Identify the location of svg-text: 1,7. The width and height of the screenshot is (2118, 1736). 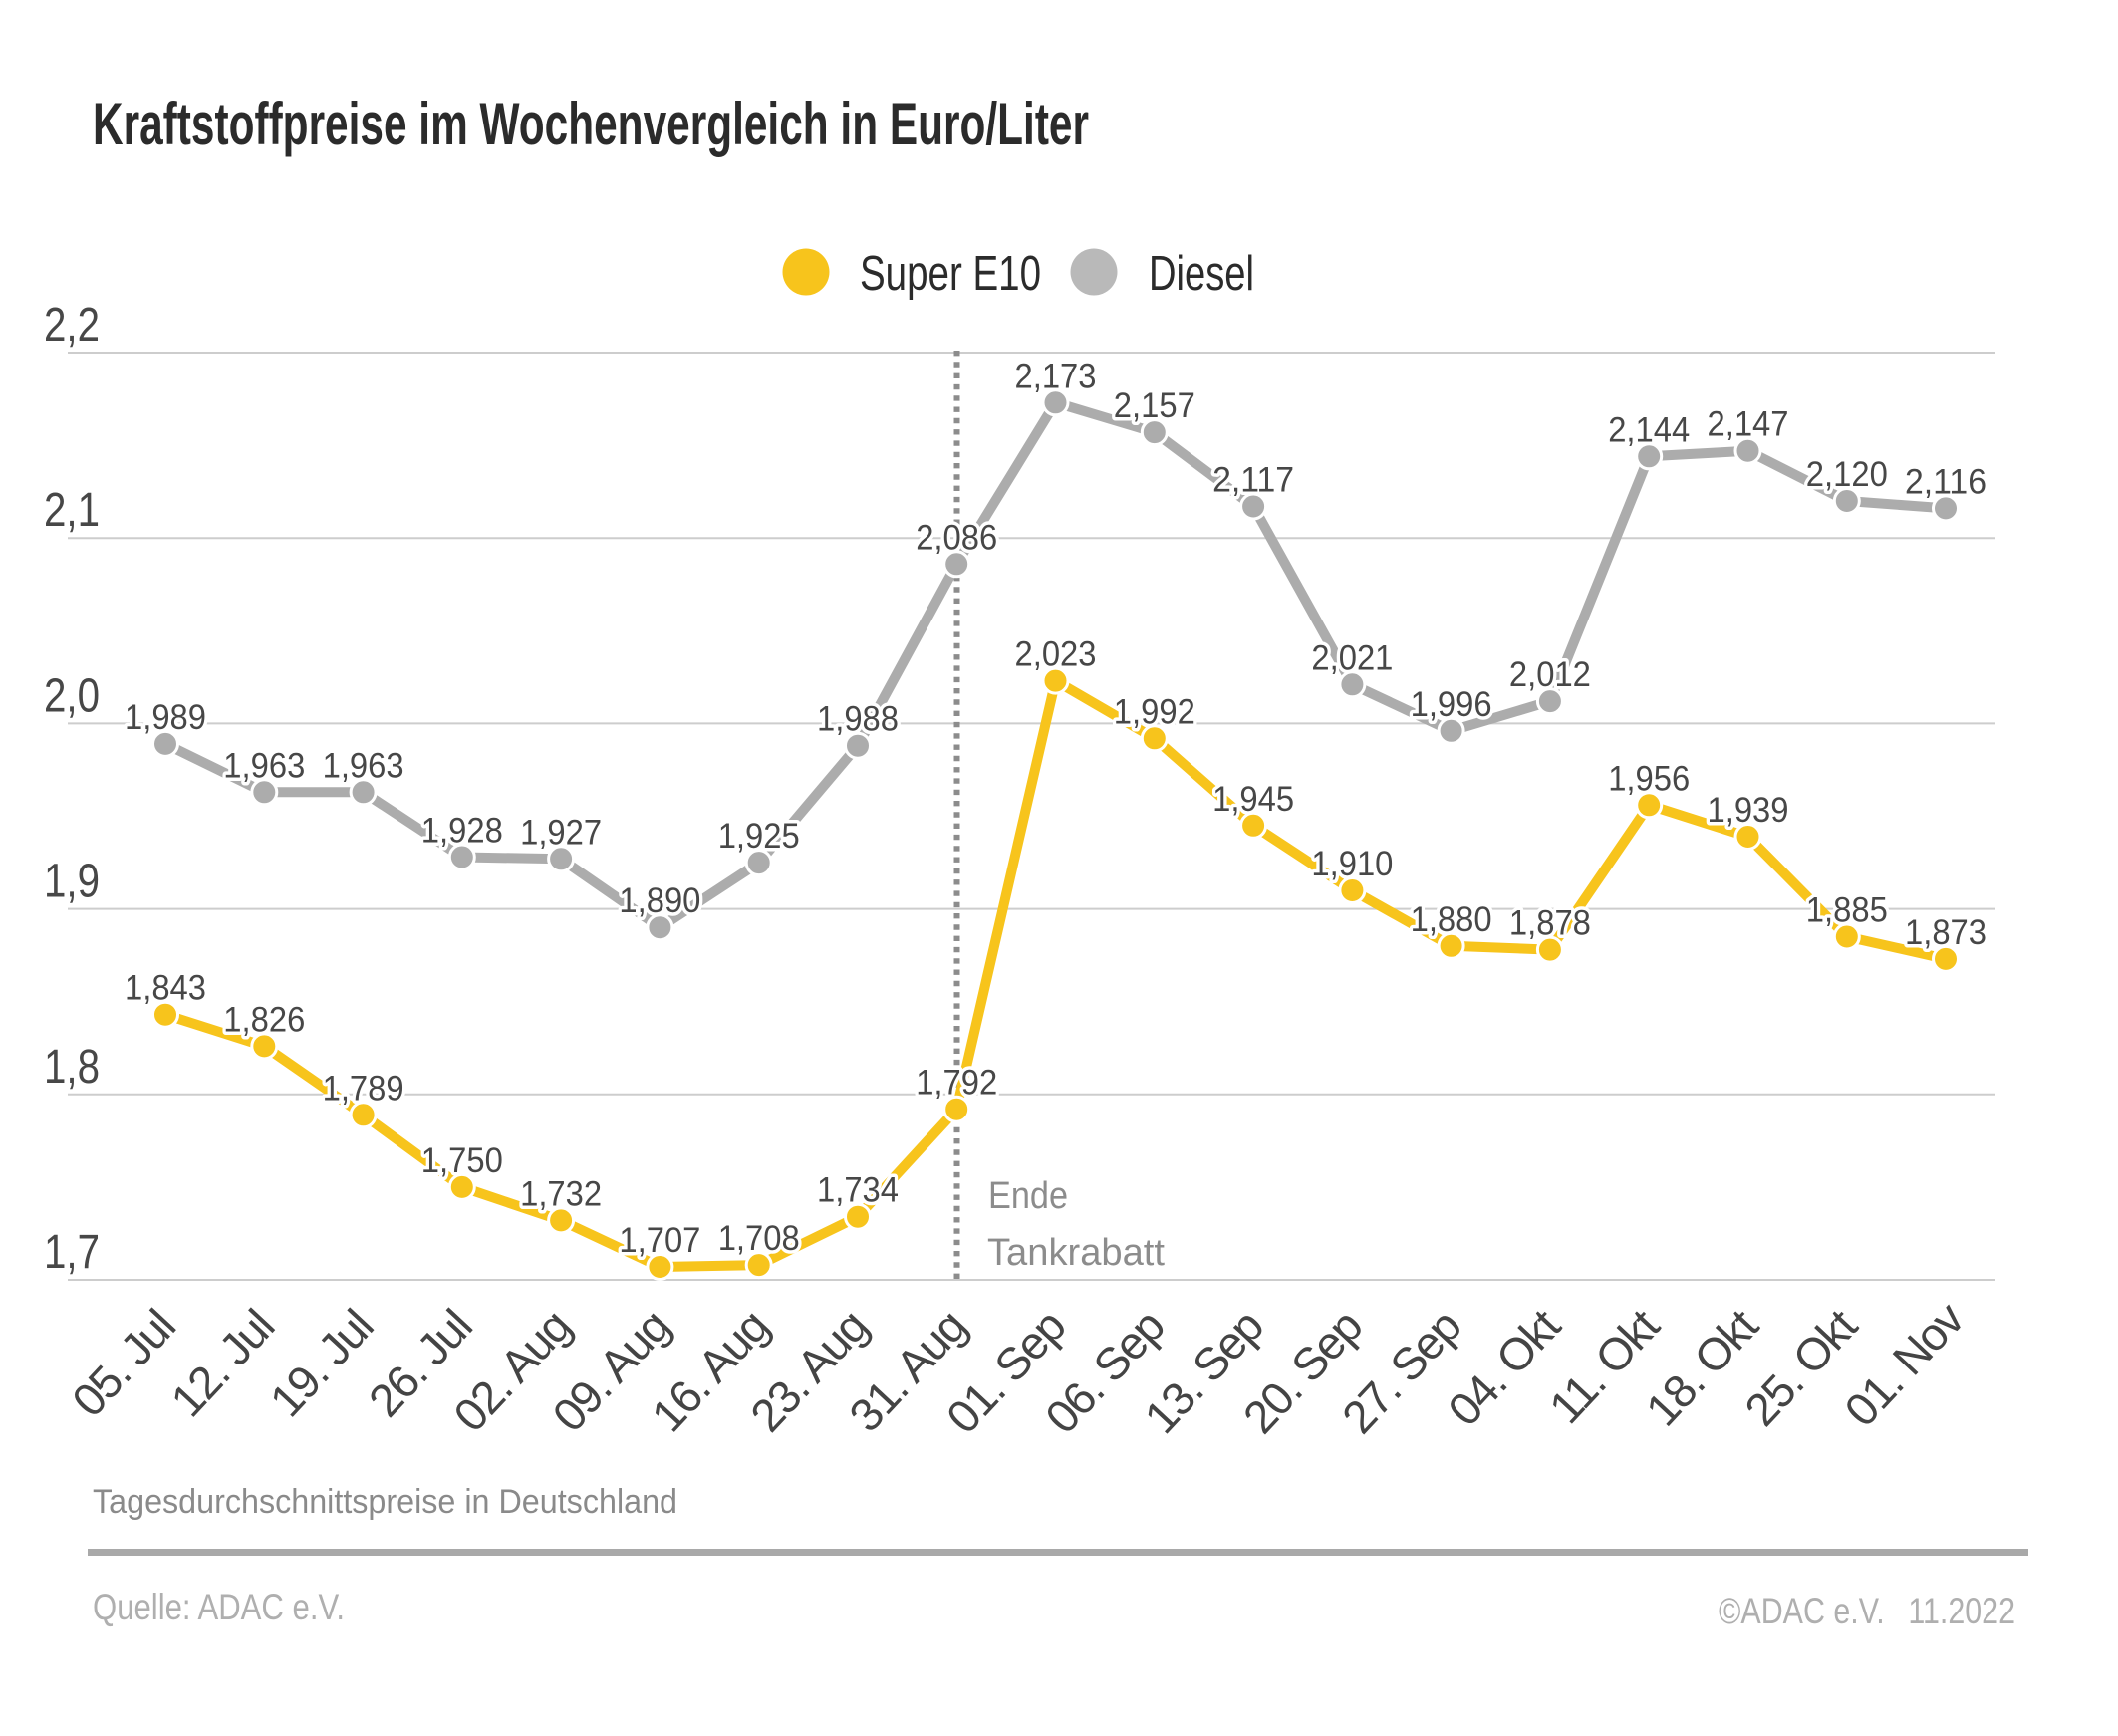
(72, 1252).